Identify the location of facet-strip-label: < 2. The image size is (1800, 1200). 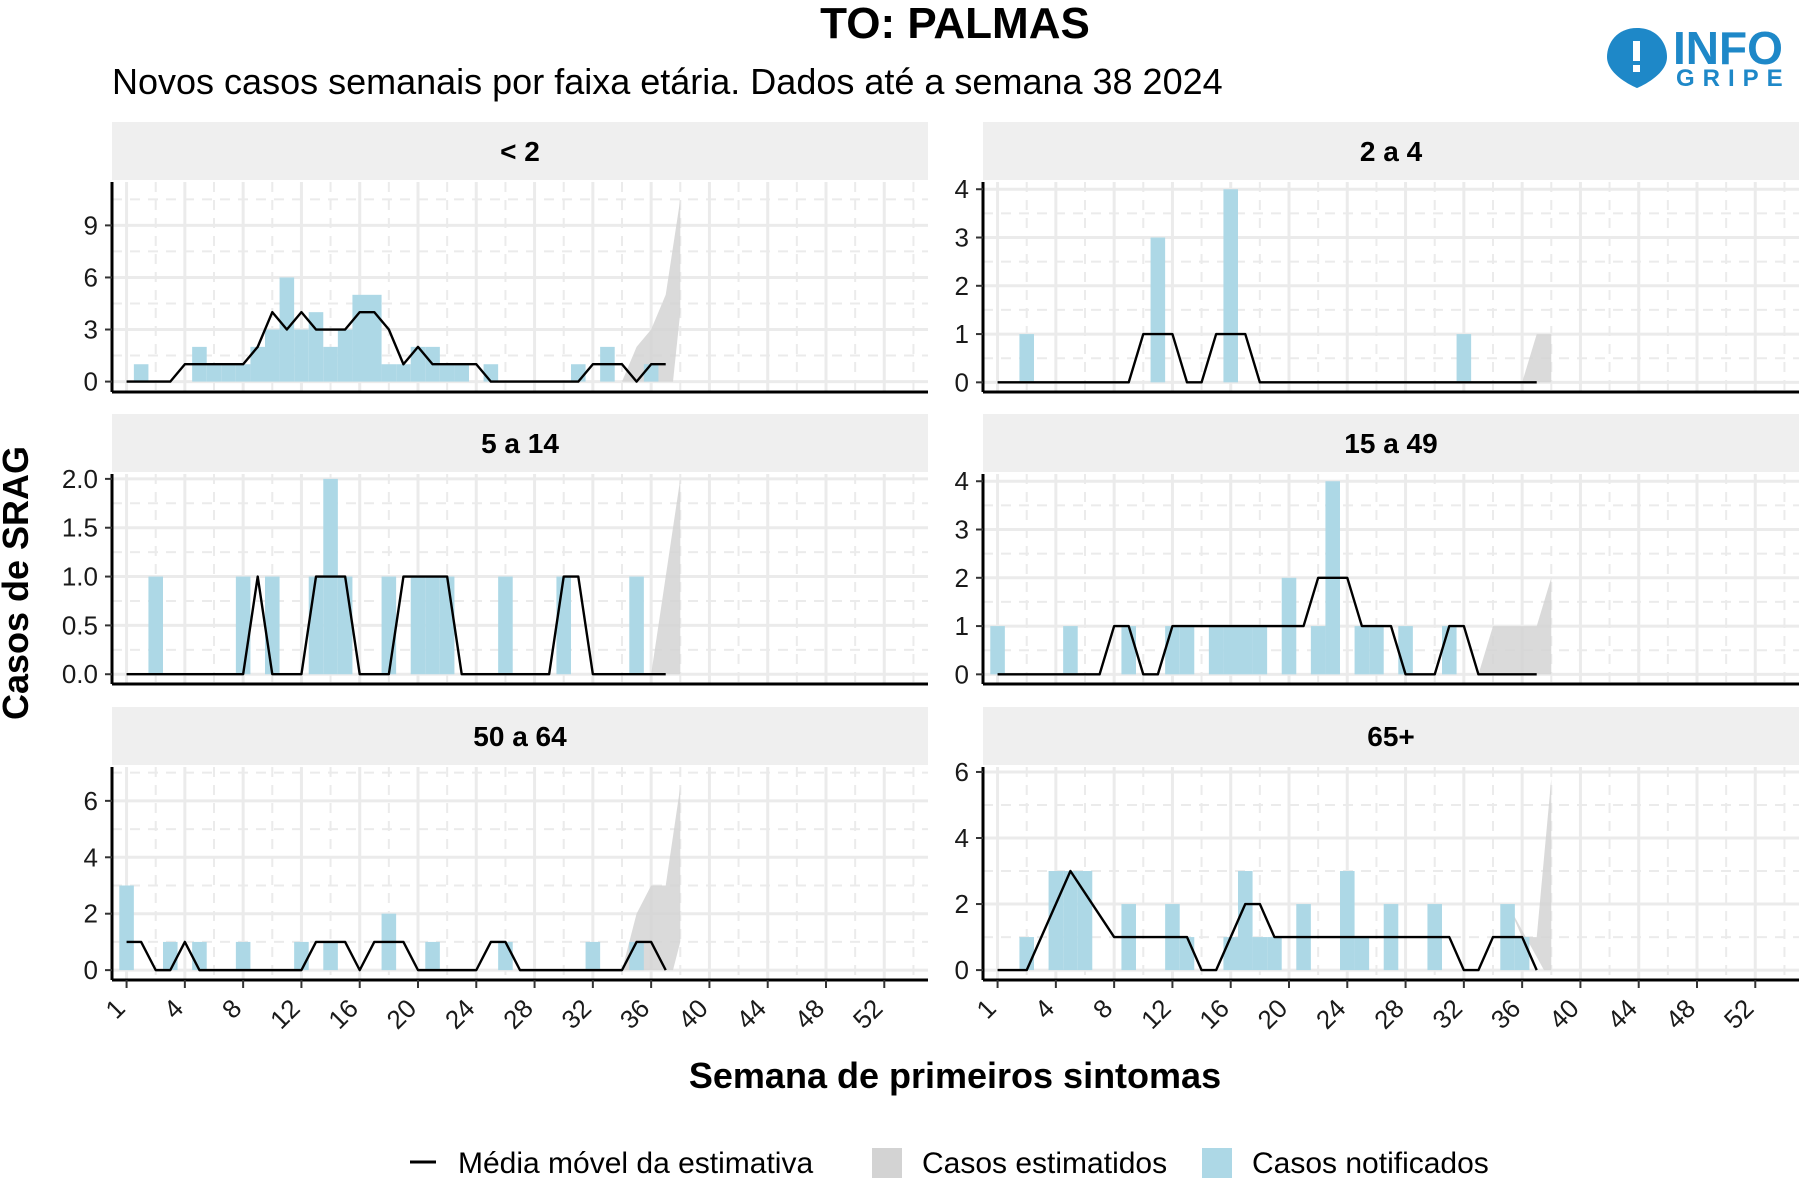
(520, 151).